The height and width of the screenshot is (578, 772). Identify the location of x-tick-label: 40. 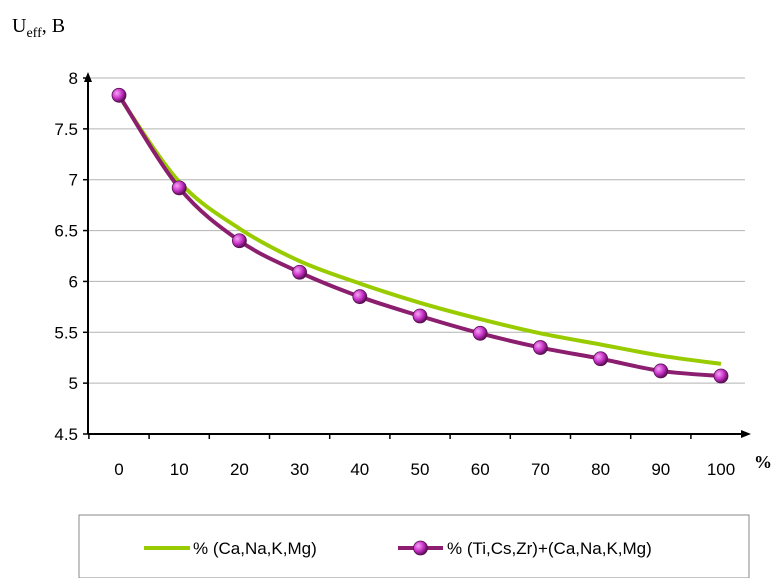
(359, 469).